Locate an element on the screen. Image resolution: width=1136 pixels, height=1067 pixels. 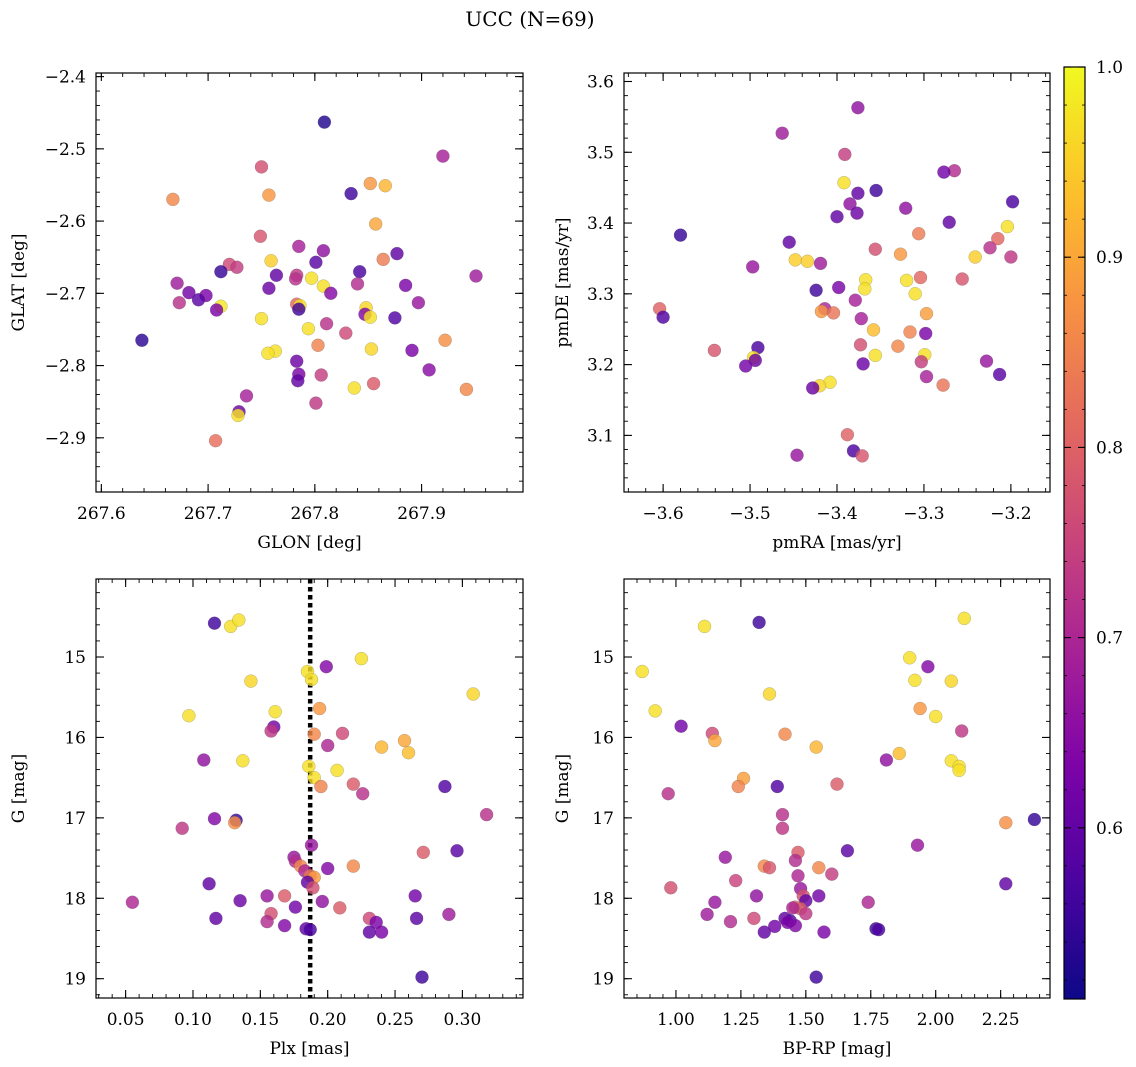
axes-frame is located at coordinates (837, 788).